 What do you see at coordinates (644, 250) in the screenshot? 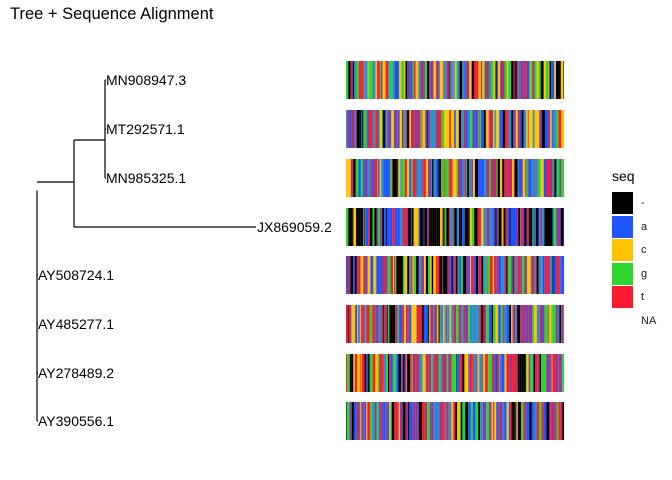
I see `legend-label: c` at bounding box center [644, 250].